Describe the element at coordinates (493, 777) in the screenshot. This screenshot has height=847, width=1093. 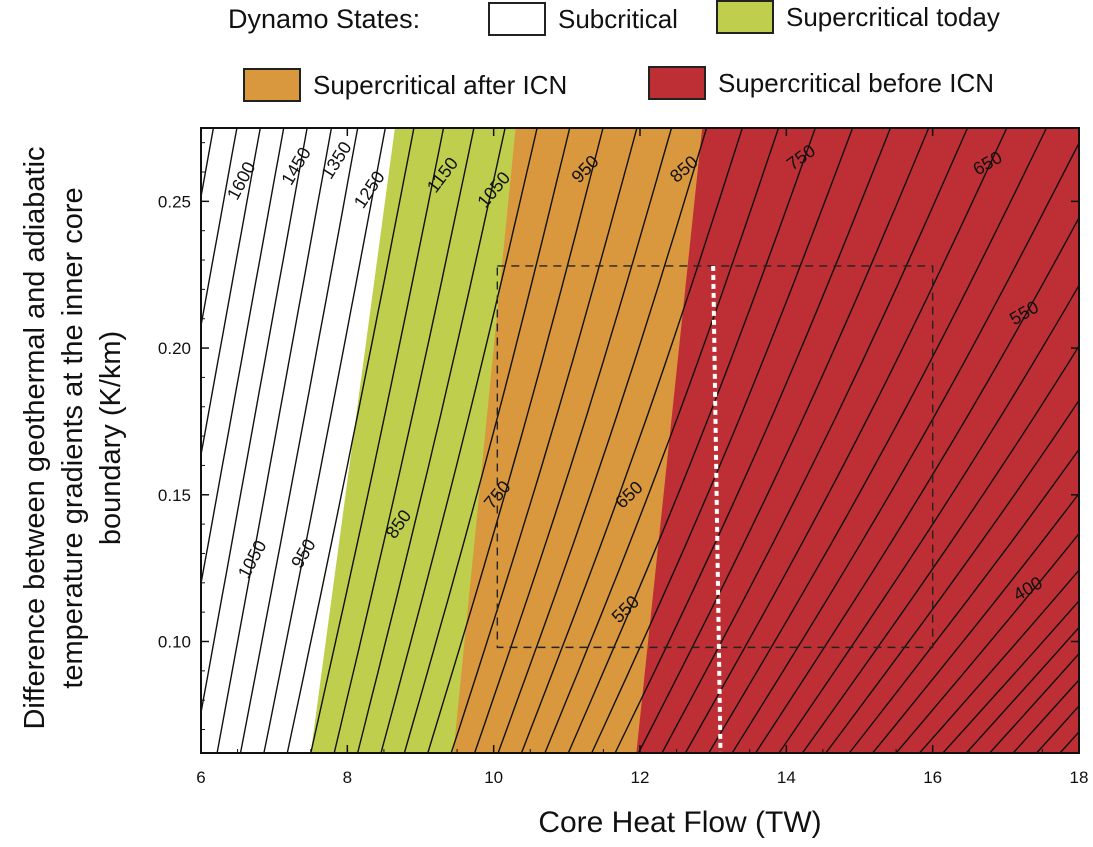
I see `x-tick-label: 10` at that location.